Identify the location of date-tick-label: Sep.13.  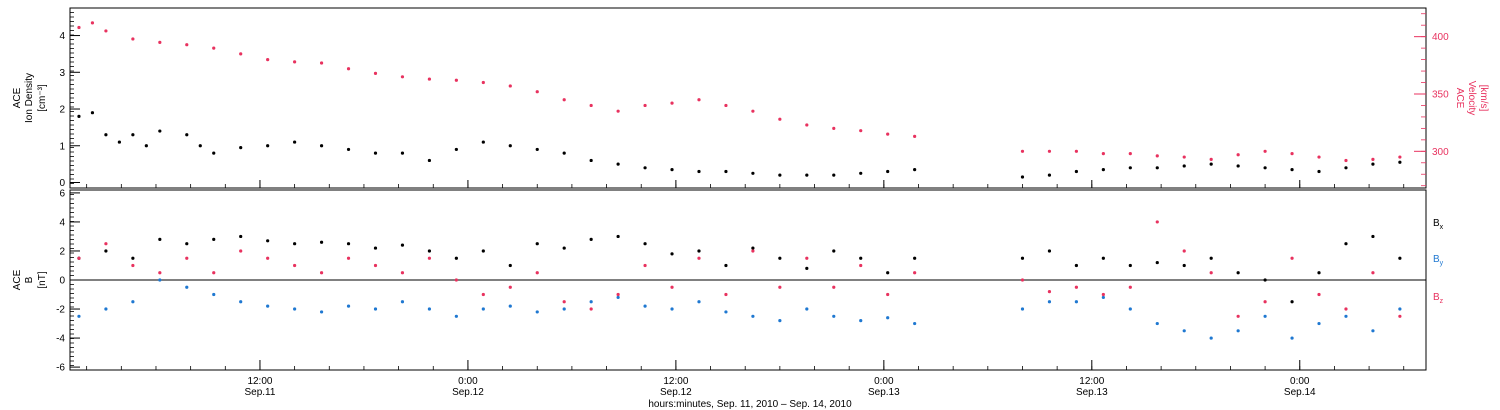
(884, 392).